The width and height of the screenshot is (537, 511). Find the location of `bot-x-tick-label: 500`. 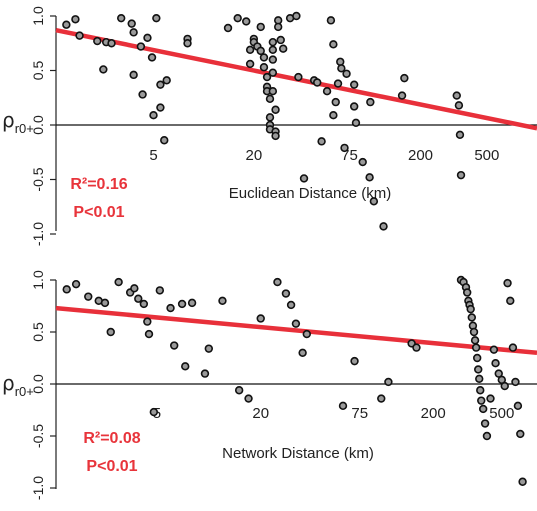

bot-x-tick-label: 500 is located at coordinates (501, 413).